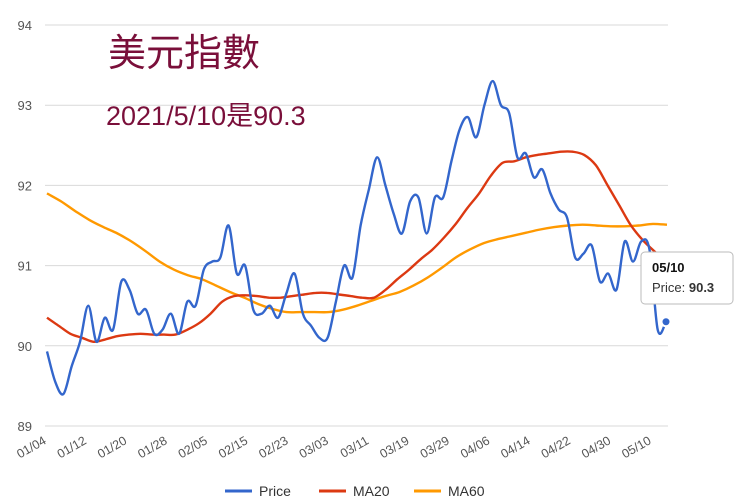  What do you see at coordinates (475, 447) in the screenshot?
I see `x-tick-label: 04/06` at bounding box center [475, 447].